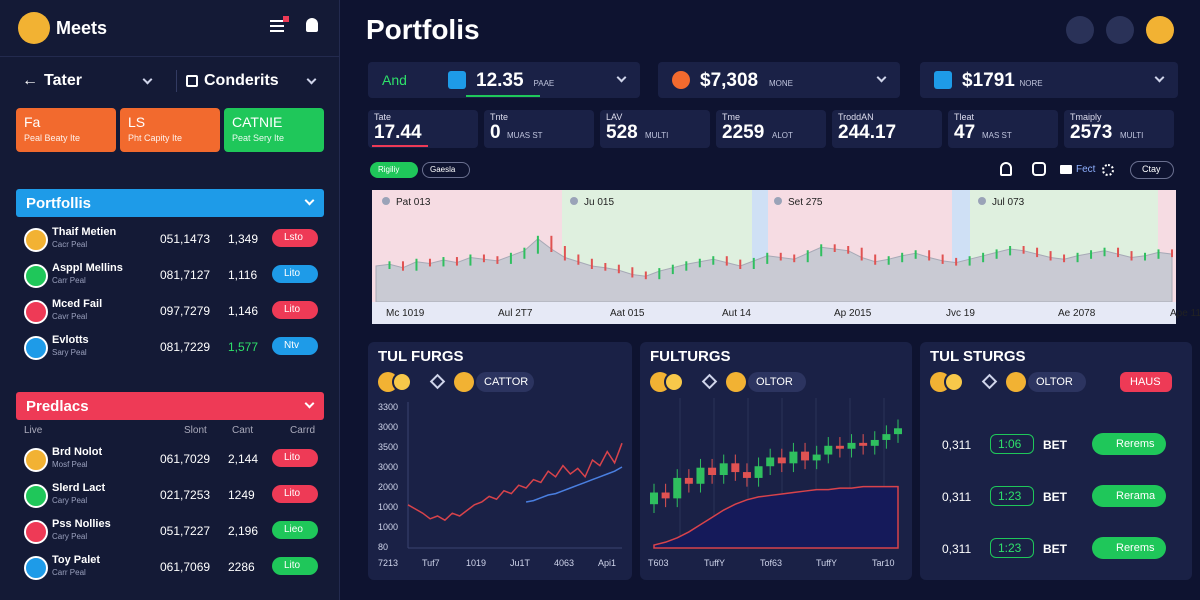 This screenshot has width=1200, height=600. What do you see at coordinates (714, 563) in the screenshot?
I see `x-tick-label: TuffY` at bounding box center [714, 563].